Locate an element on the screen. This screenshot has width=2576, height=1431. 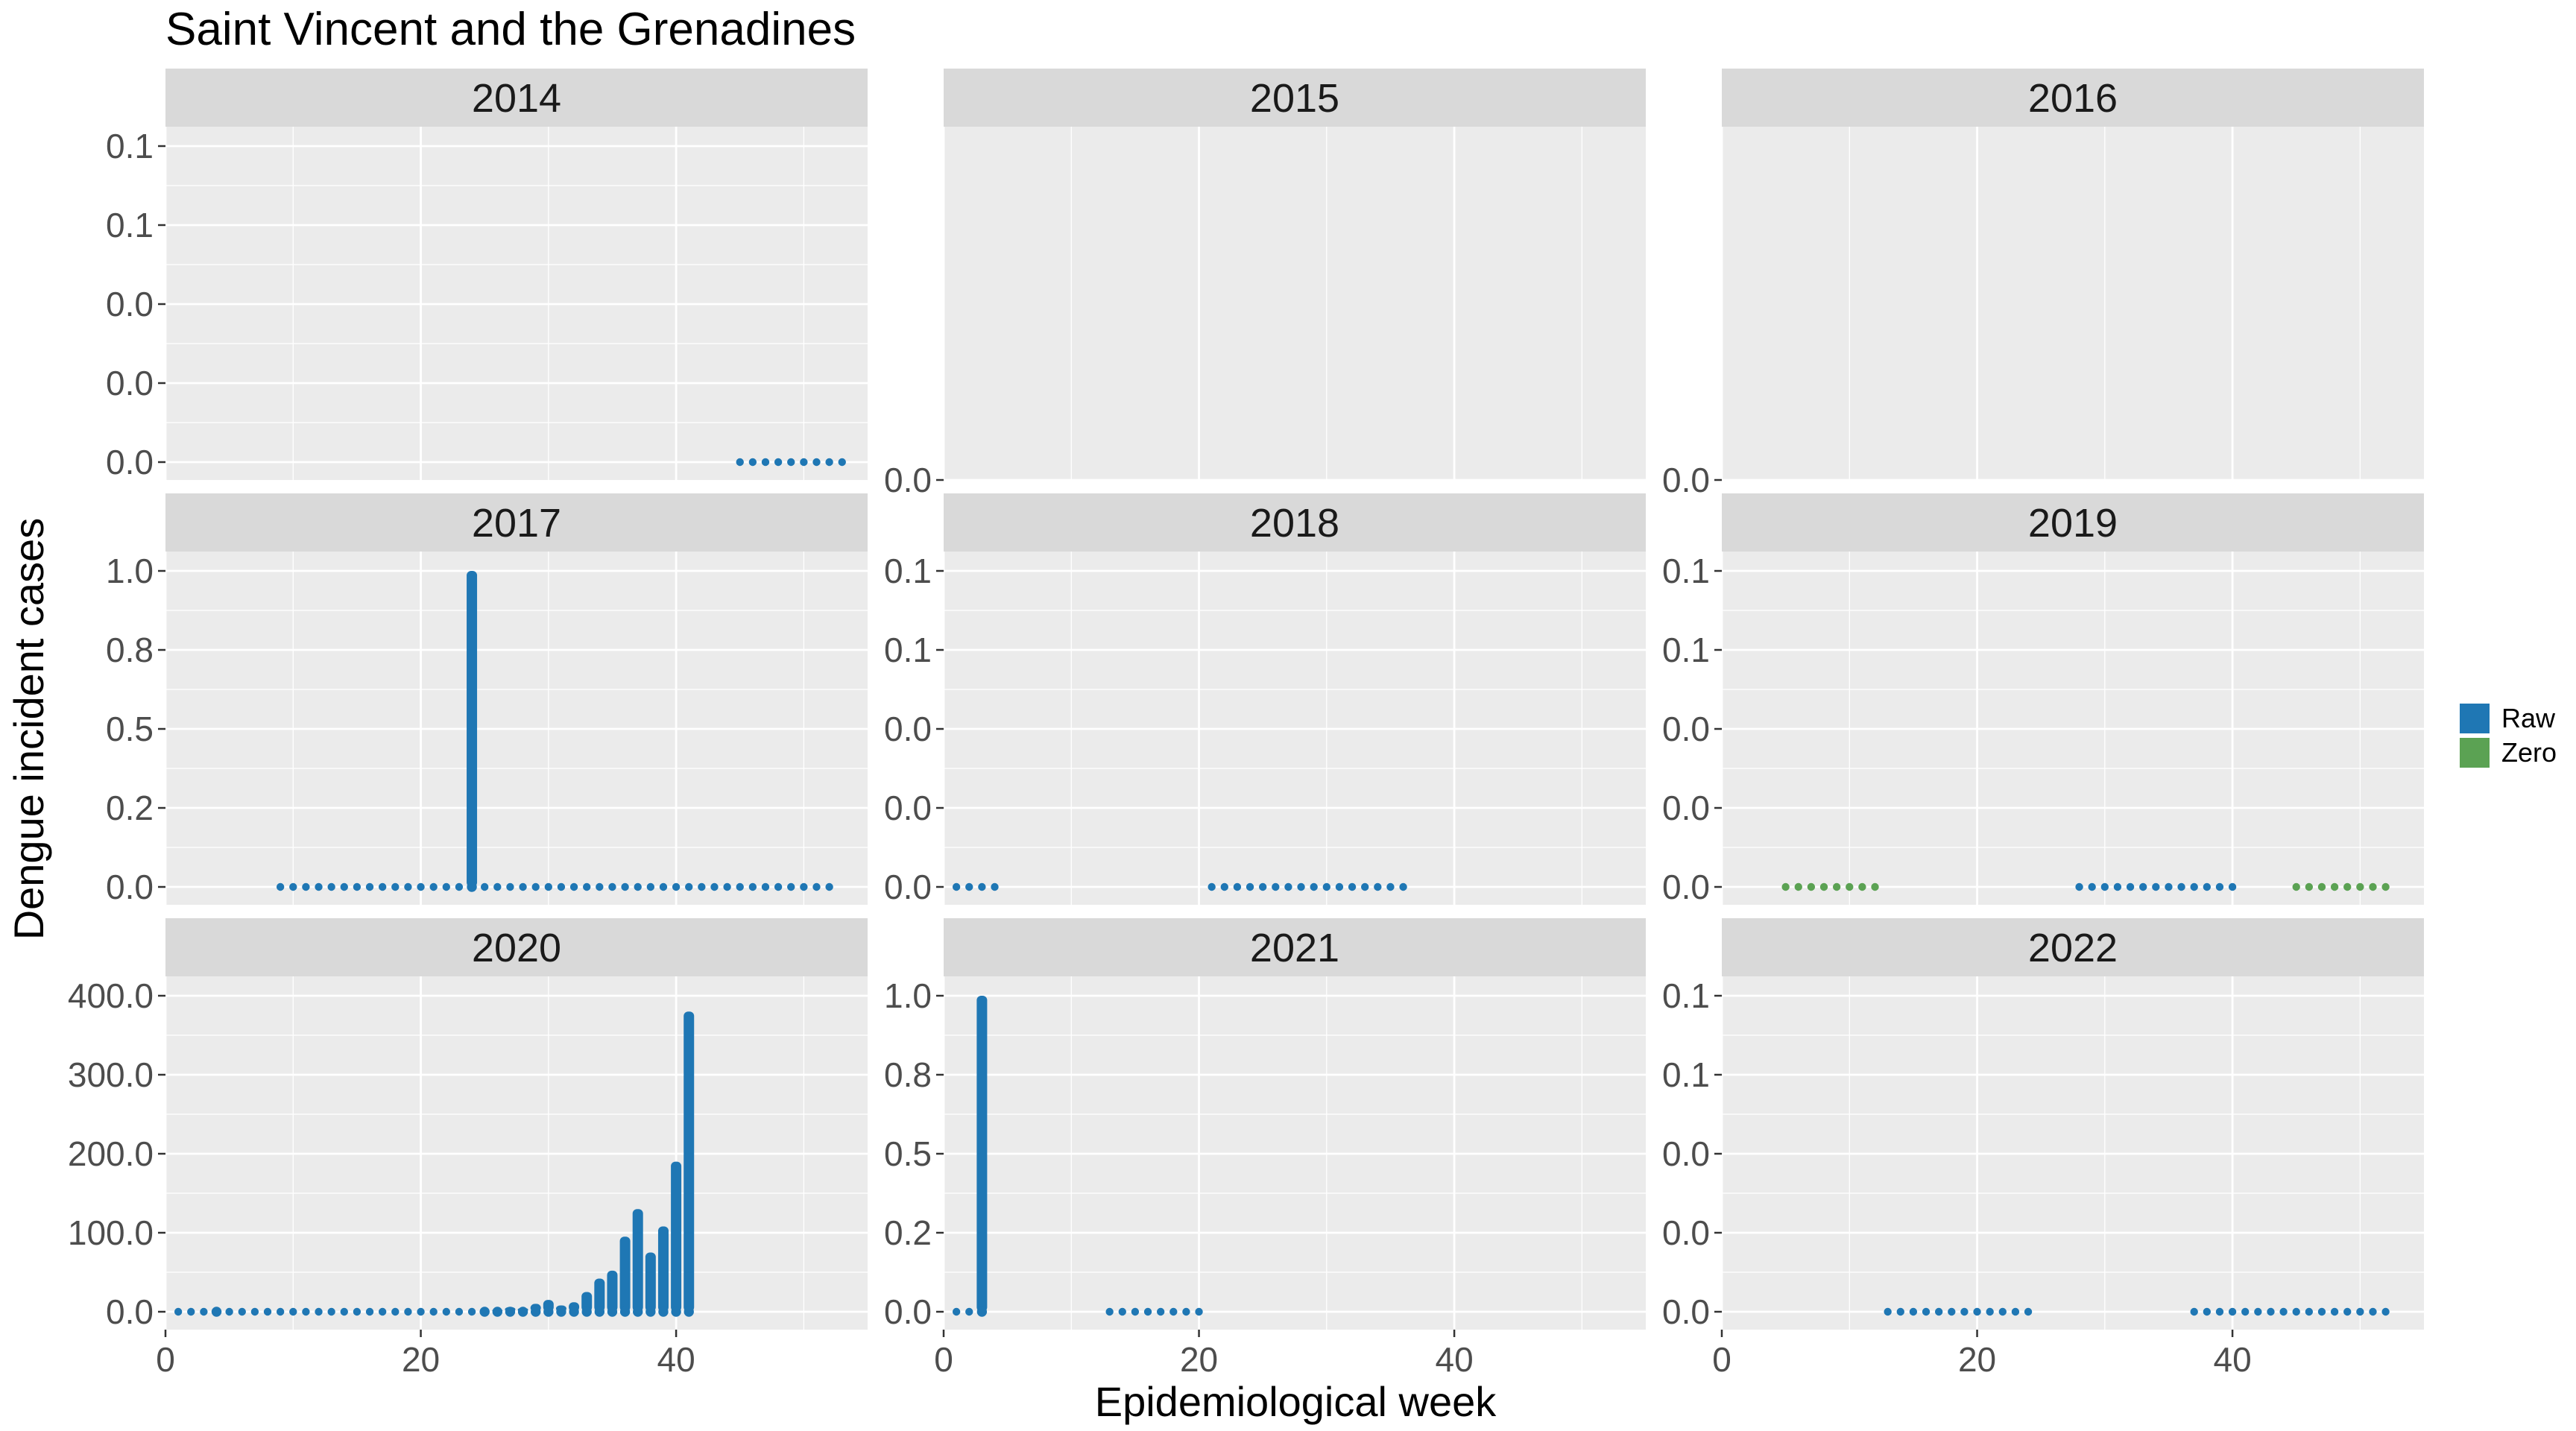
y-tick-label: 400.0 is located at coordinates (111, 996).